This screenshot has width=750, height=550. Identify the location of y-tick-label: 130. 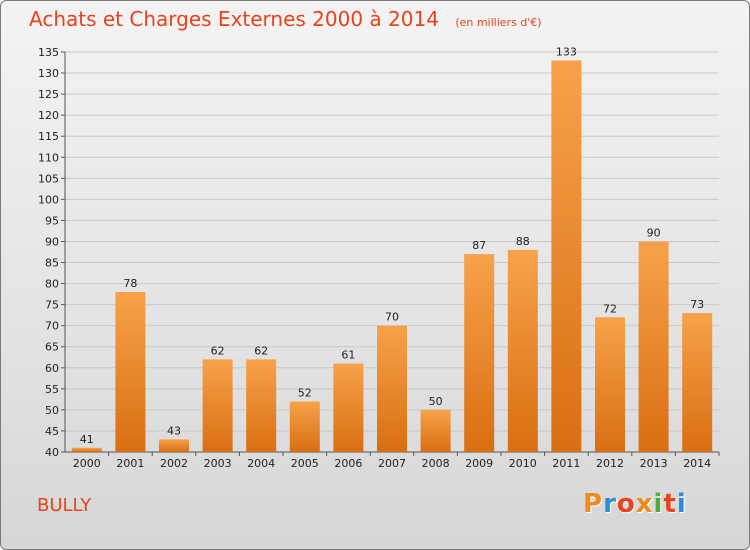
(48, 73).